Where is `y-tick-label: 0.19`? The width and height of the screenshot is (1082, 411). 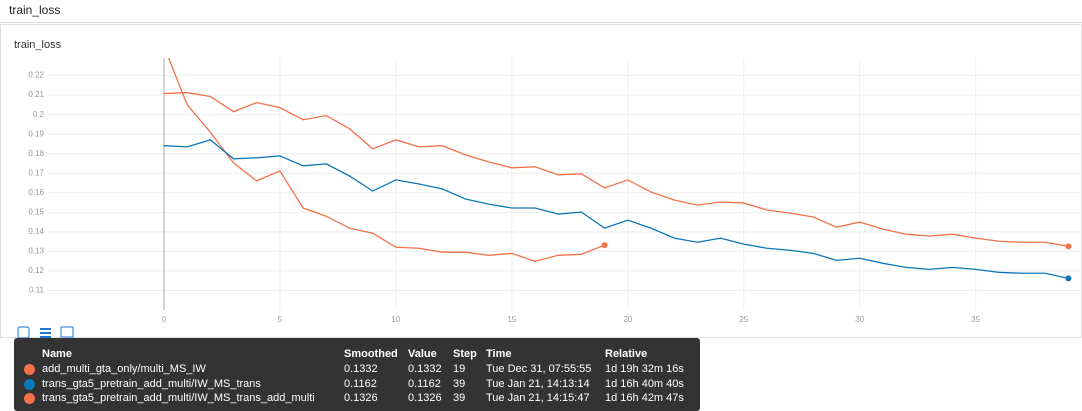 y-tick-label: 0.19 is located at coordinates (36, 133).